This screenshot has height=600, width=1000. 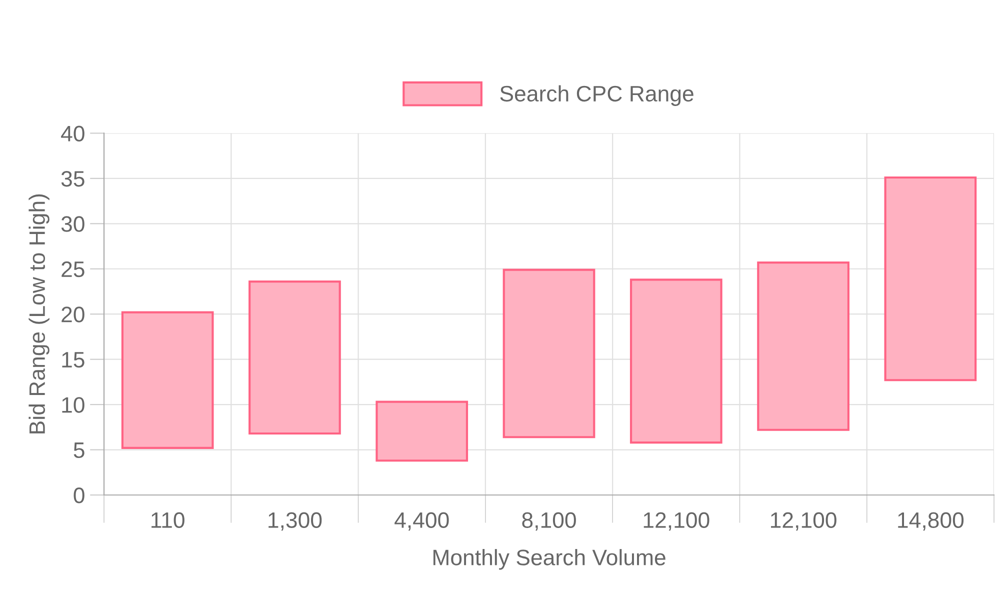 What do you see at coordinates (72, 134) in the screenshot?
I see `y-tick-label: 40` at bounding box center [72, 134].